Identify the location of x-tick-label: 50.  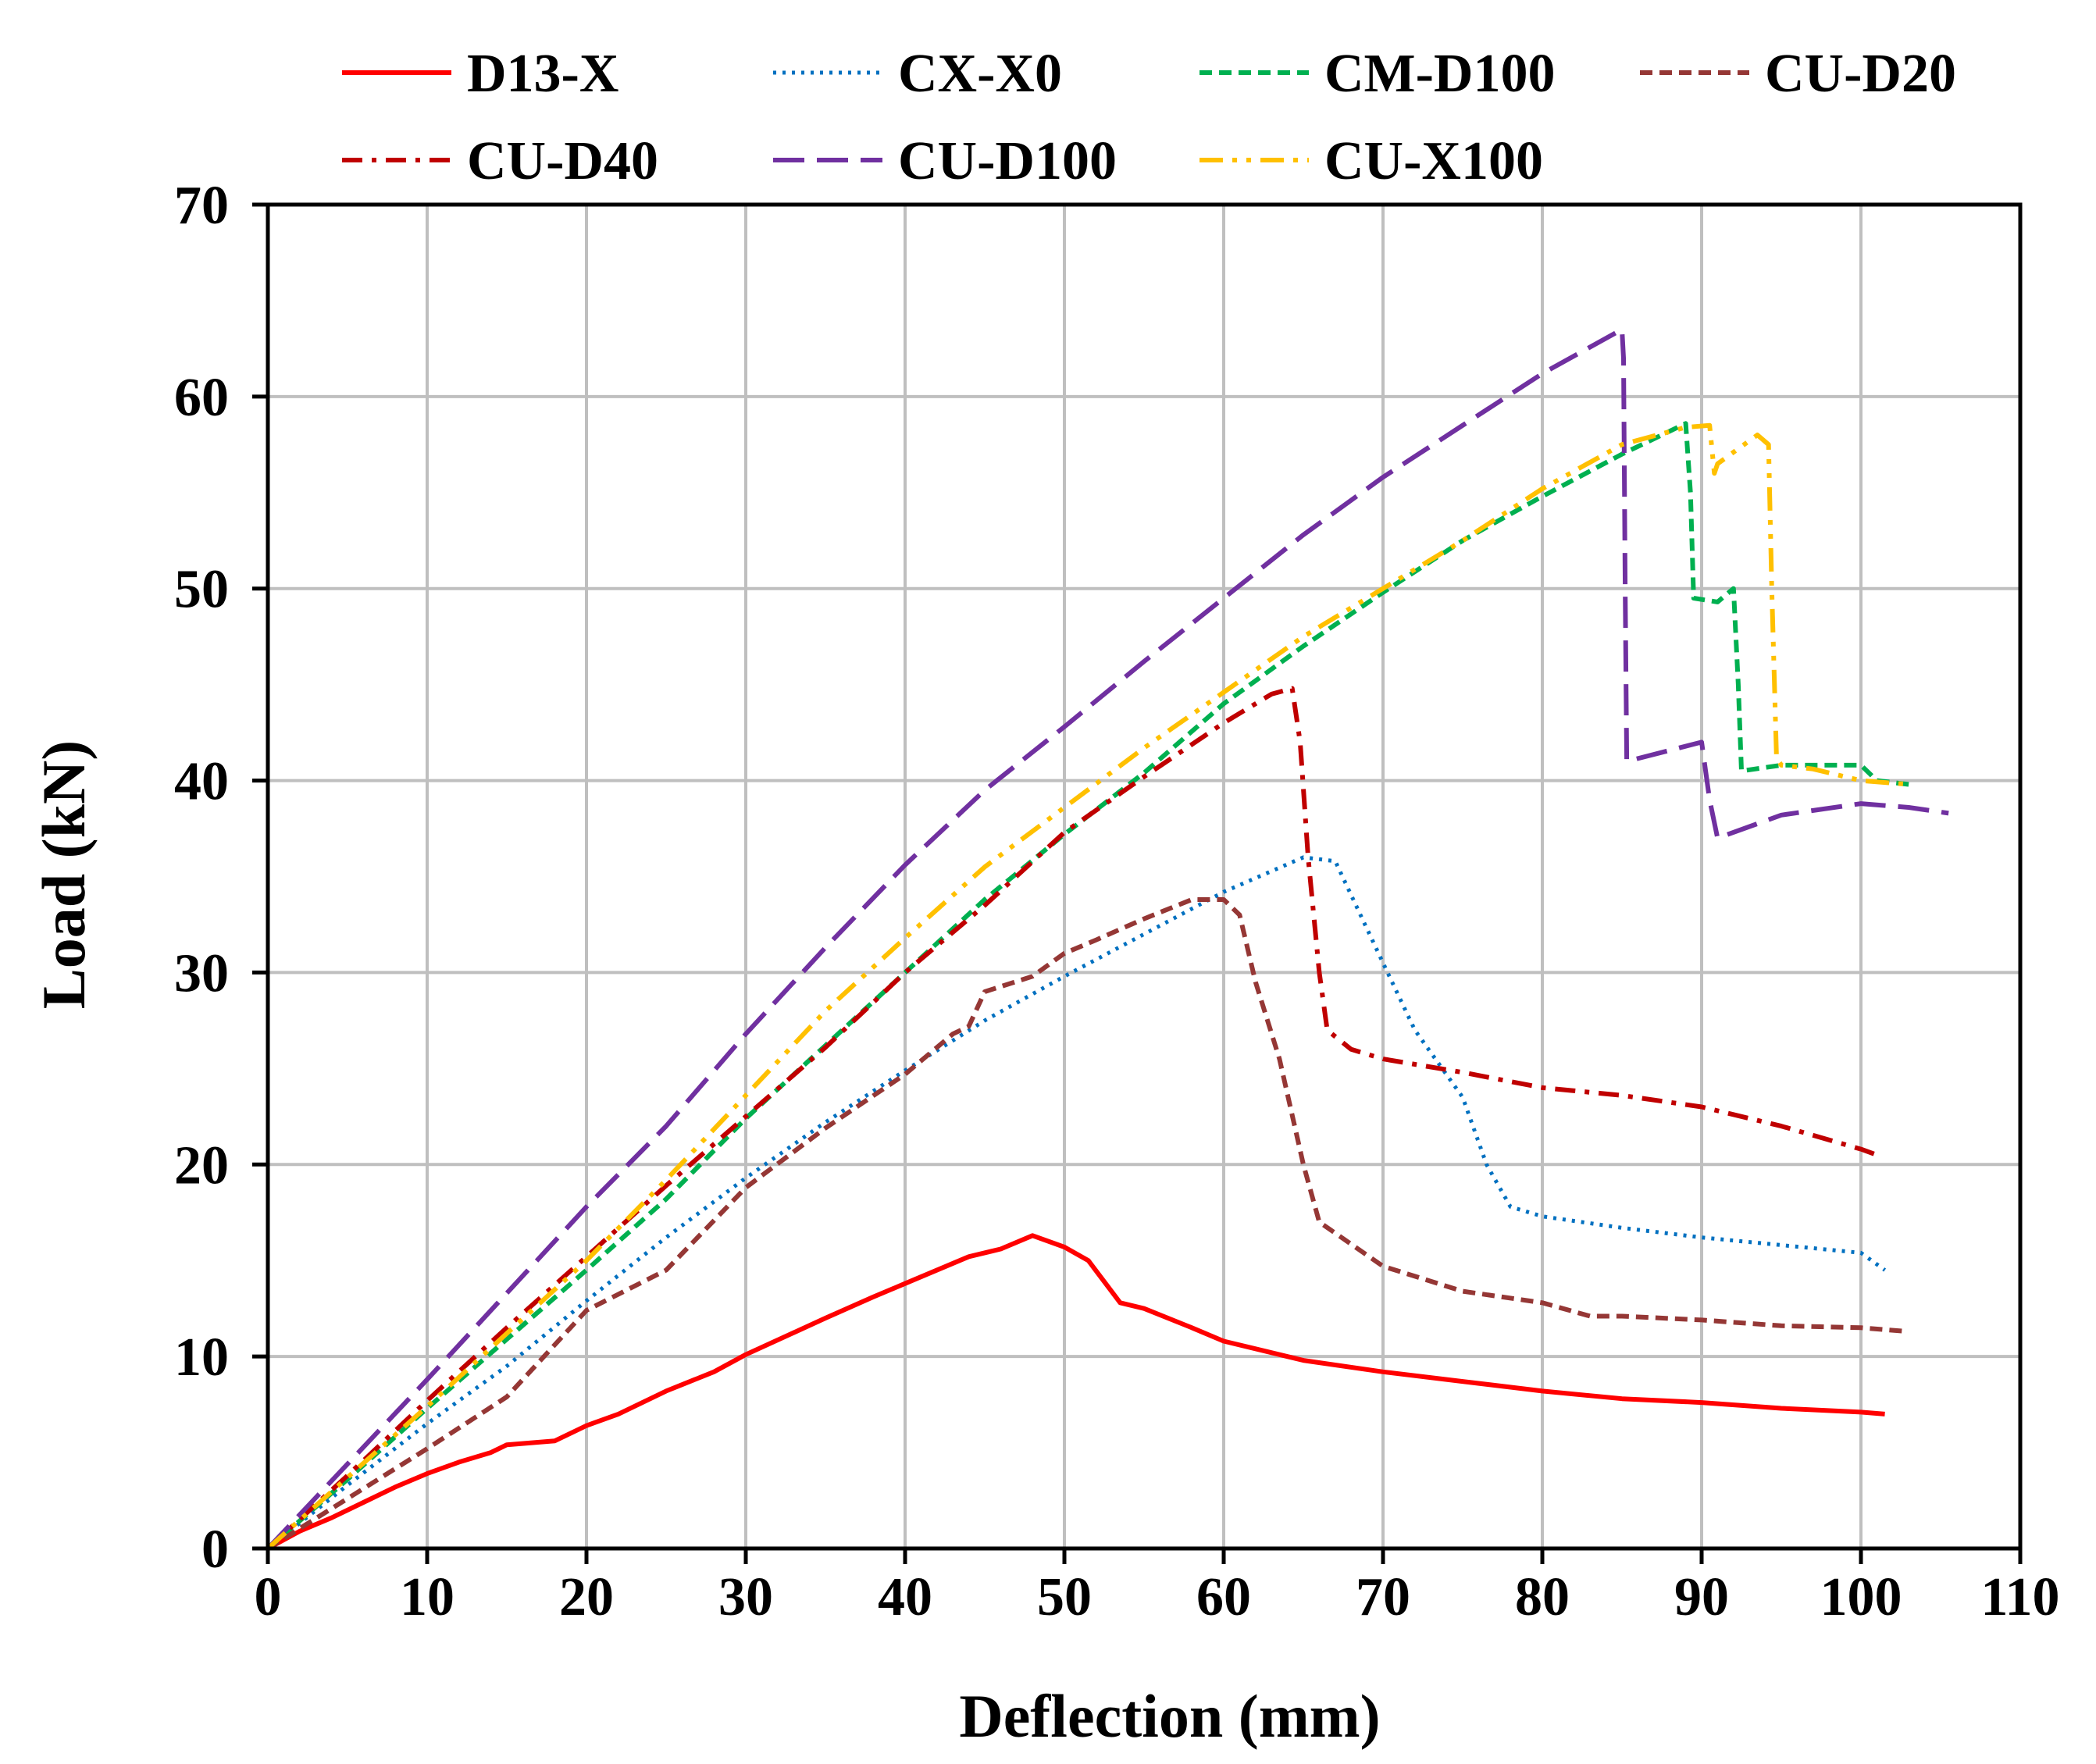
(1064, 1597).